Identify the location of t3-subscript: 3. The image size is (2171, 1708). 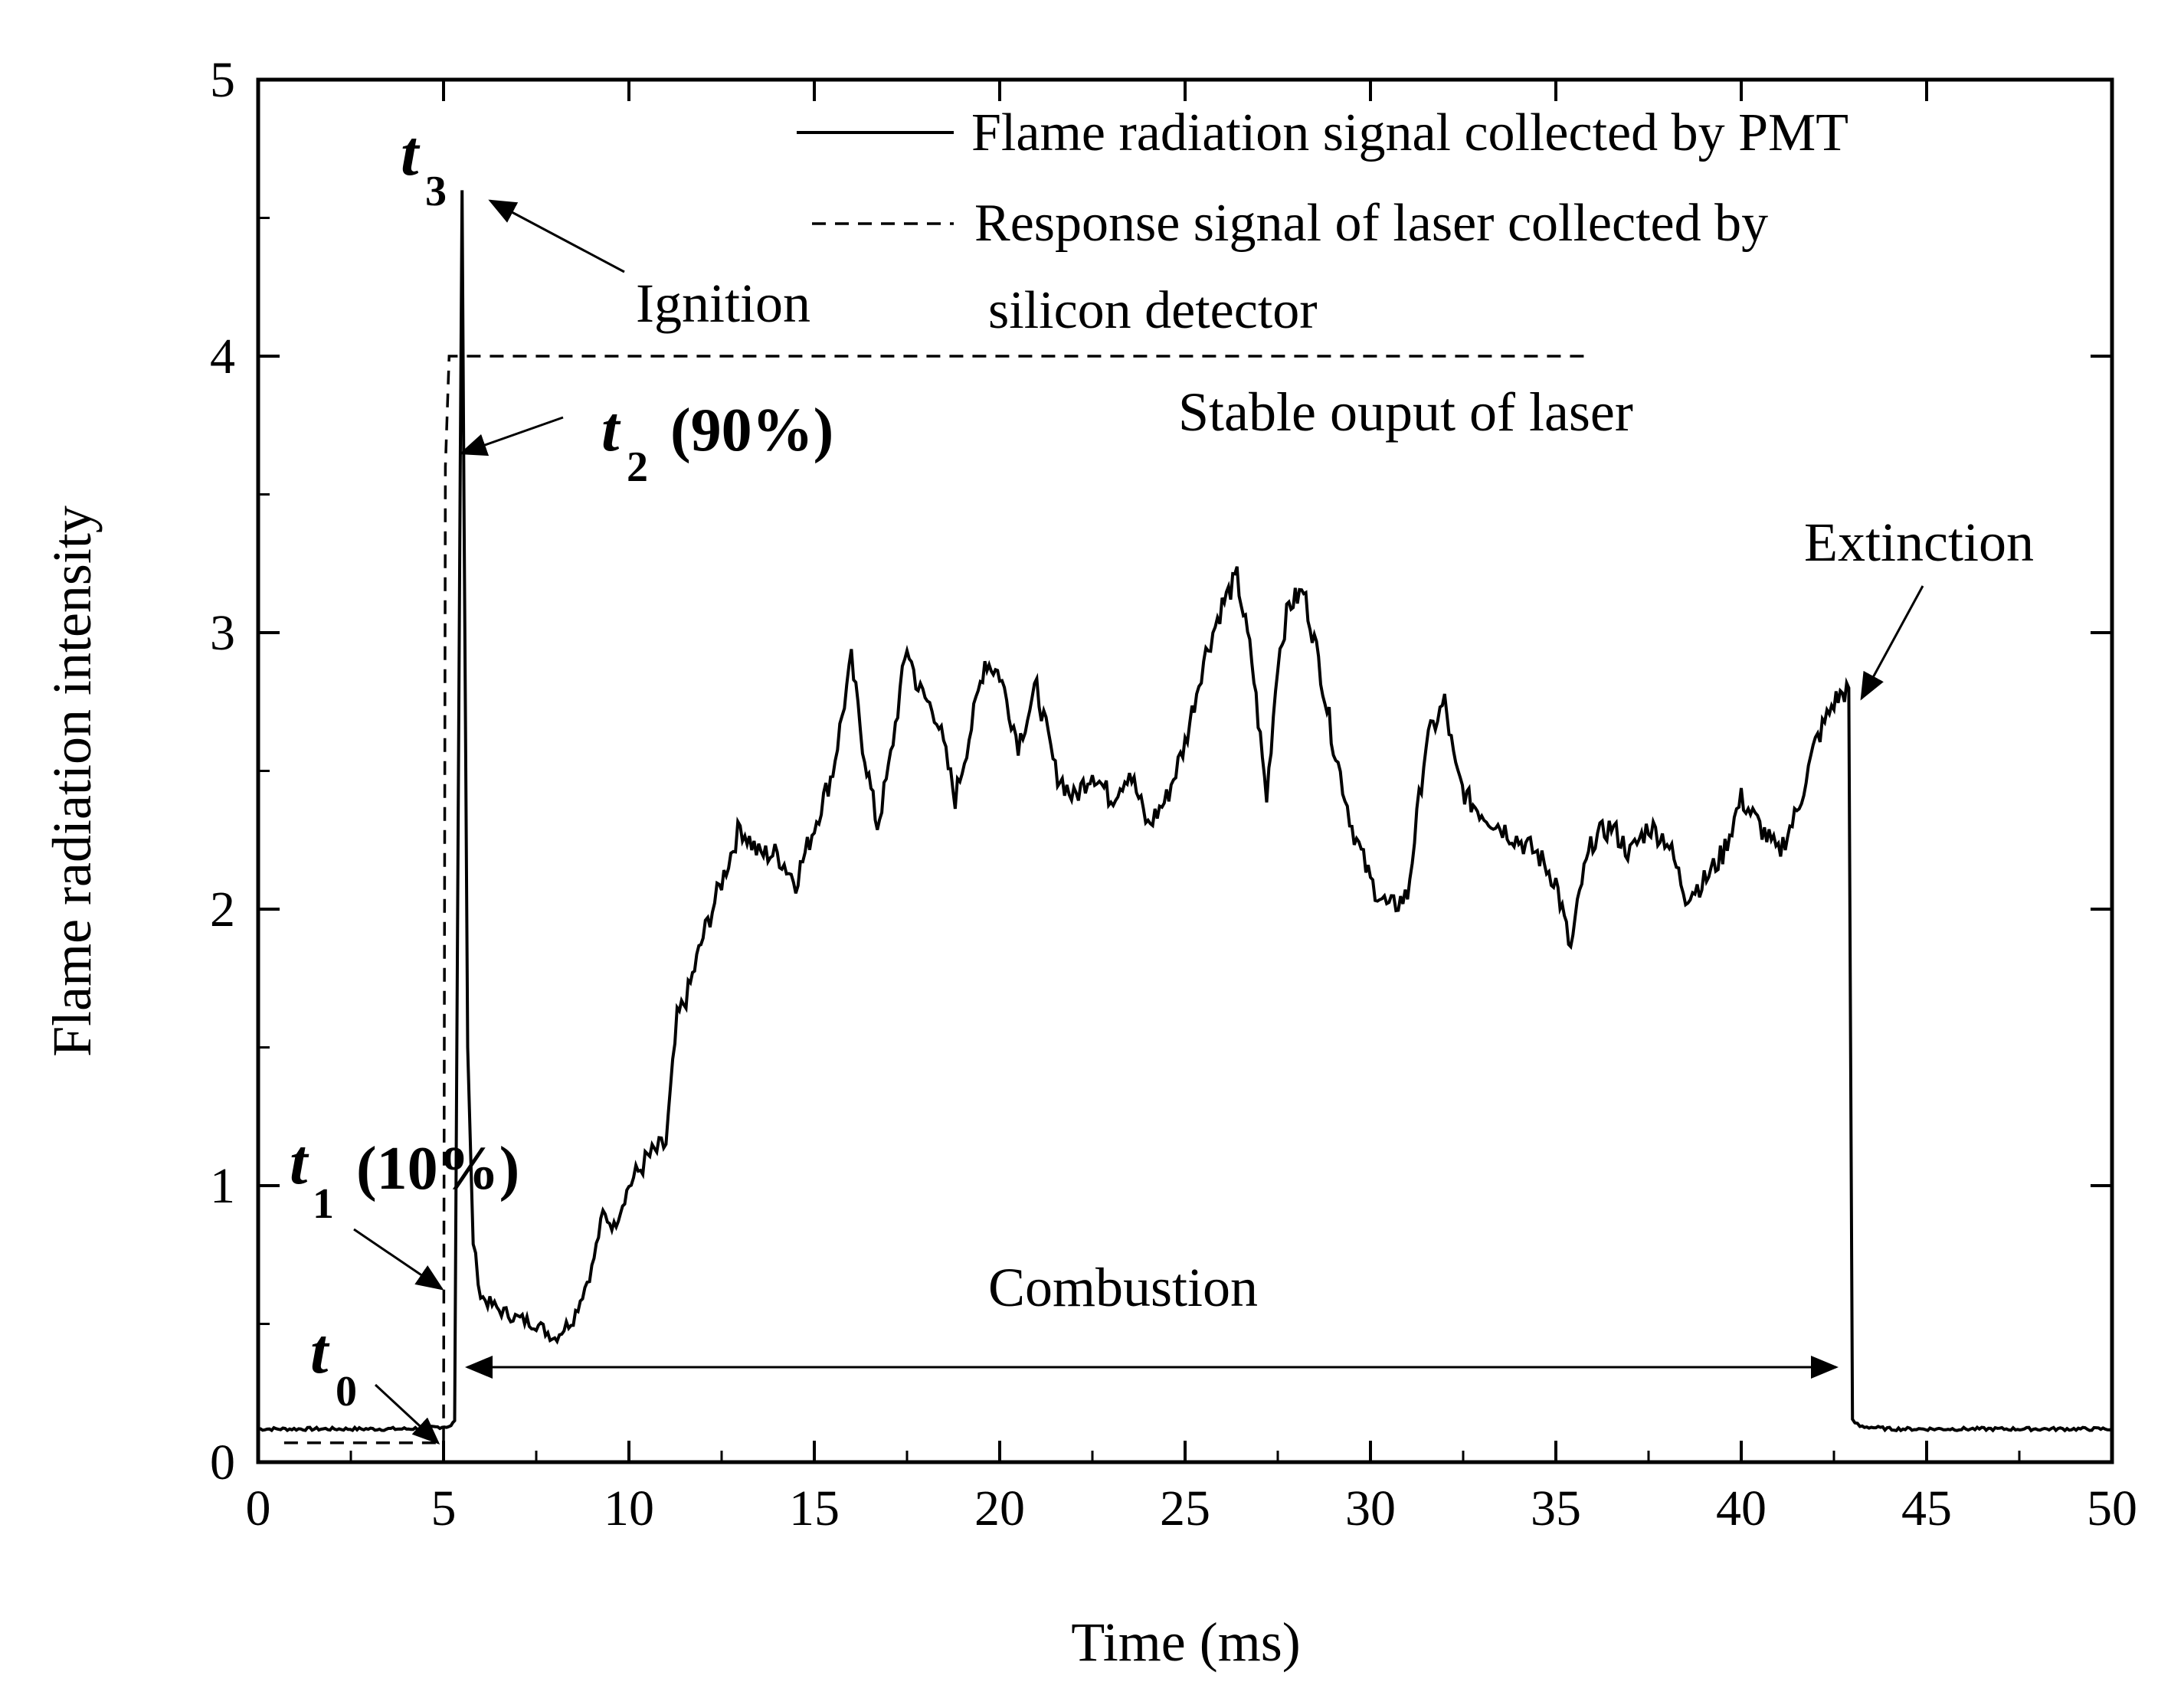
(436, 191).